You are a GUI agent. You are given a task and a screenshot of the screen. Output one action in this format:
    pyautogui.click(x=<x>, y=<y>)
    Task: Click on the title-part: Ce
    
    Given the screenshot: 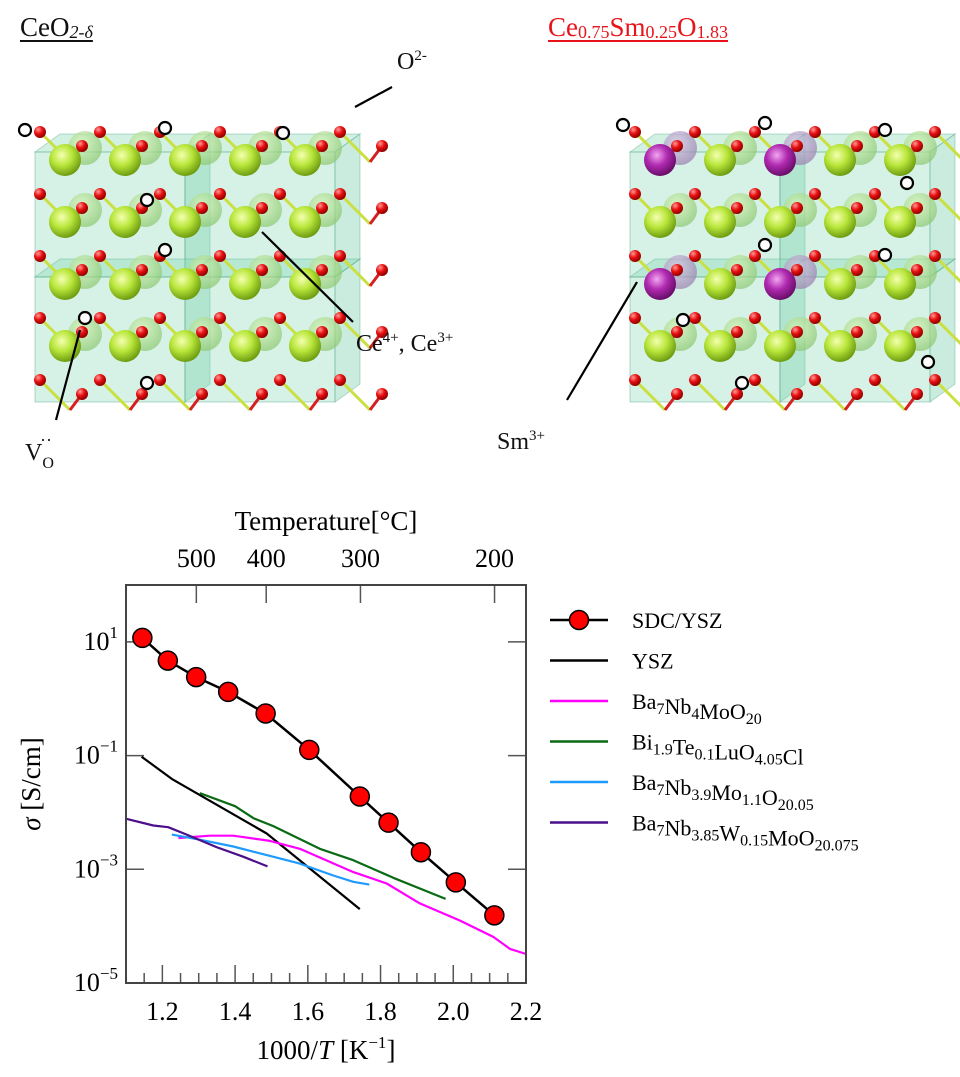 What is the action you would take?
    pyautogui.click(x=563, y=27)
    